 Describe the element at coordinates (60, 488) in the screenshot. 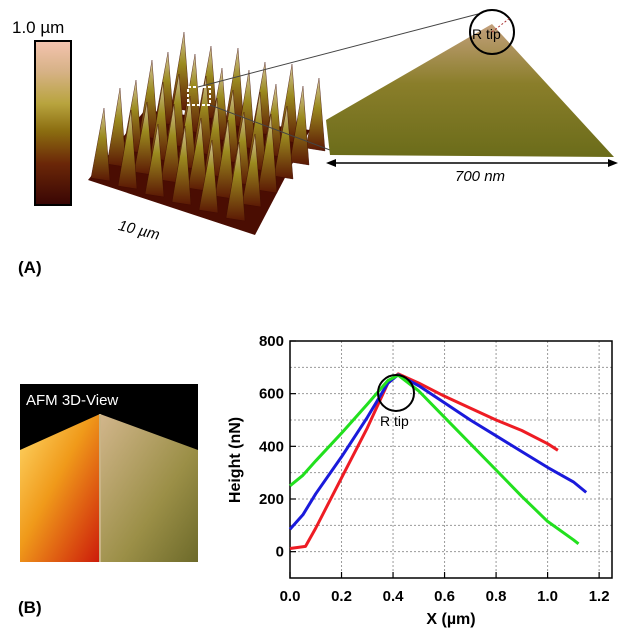

I see `afm-face-left` at that location.